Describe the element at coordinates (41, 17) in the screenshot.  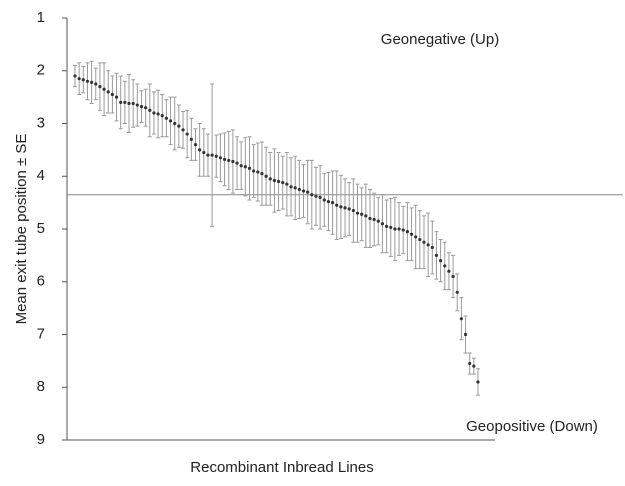
I see `y-tick-label: 1` at that location.